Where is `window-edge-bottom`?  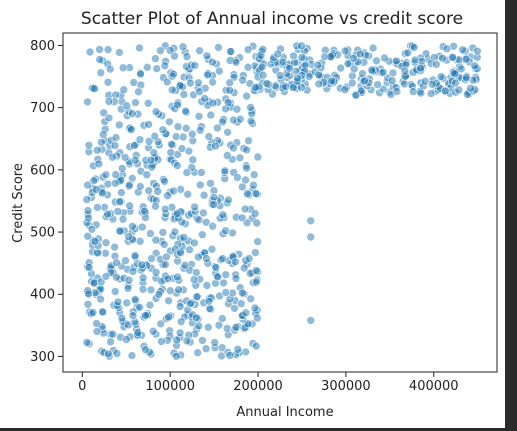
window-edge-bottom is located at coordinates (258, 429).